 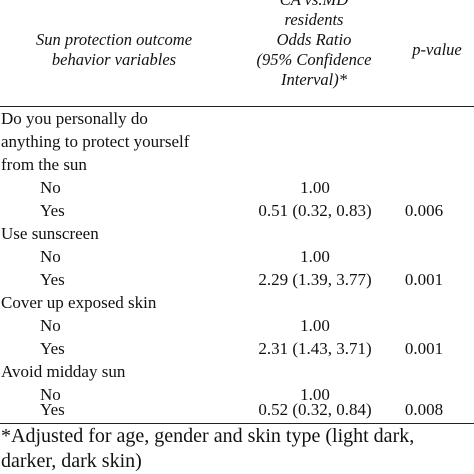 I want to click on odds-ratio-cell: 0.51 (0.32, 0.83), so click(x=315, y=210).